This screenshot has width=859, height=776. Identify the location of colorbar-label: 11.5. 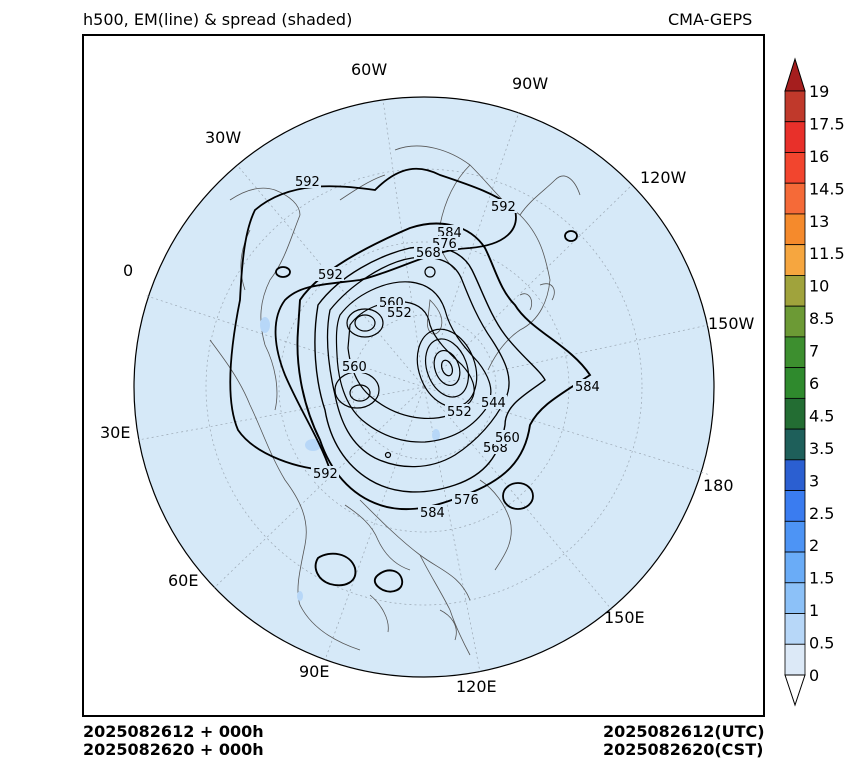
(827, 253).